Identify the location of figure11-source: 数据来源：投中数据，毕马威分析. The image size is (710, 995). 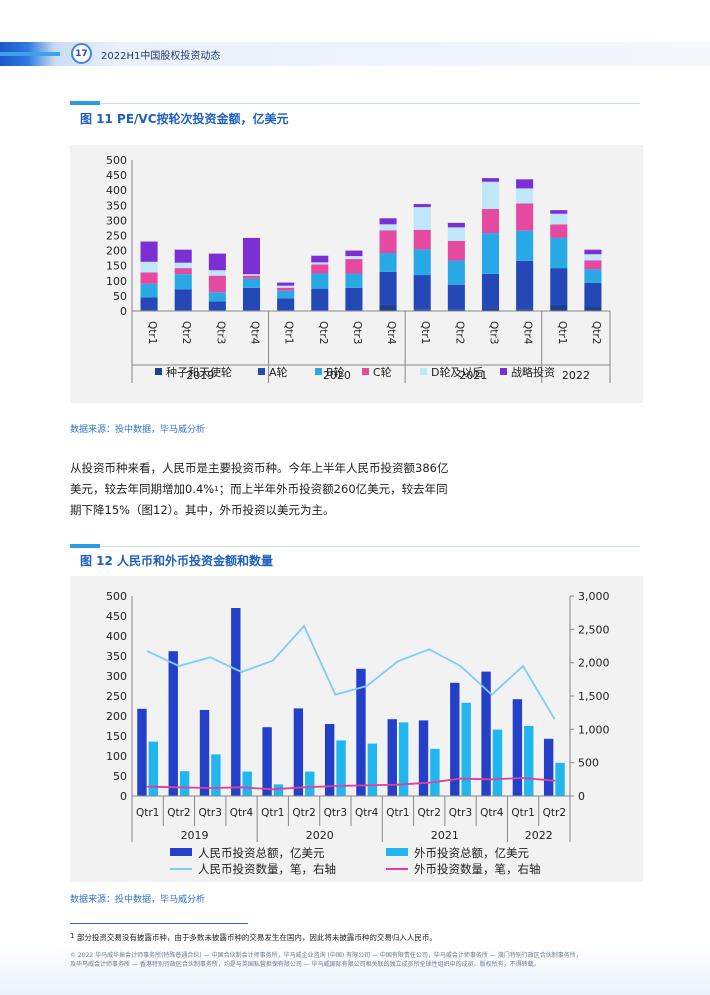
(138, 430).